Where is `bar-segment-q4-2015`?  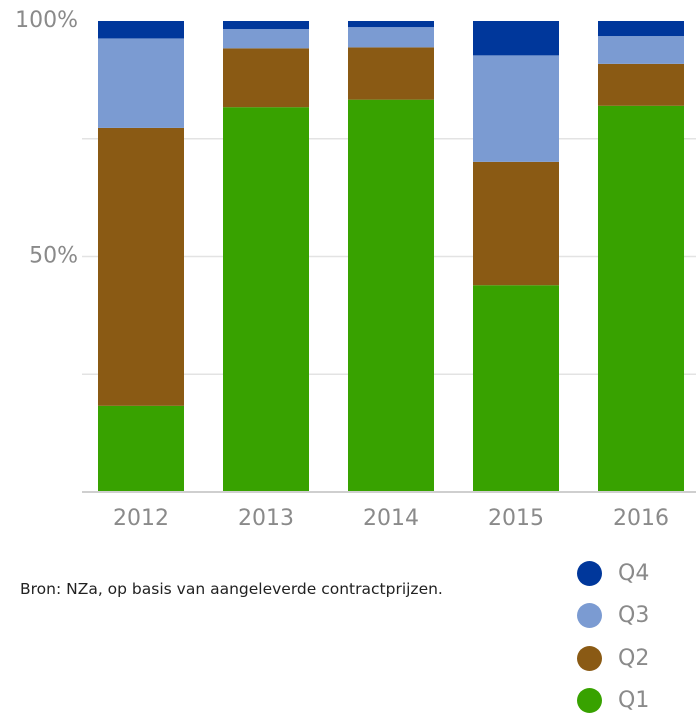
bar-segment-q4-2015 is located at coordinates (516, 38).